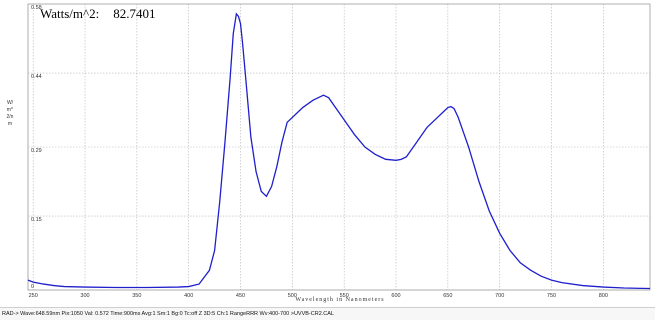 The image size is (655, 320). Describe the element at coordinates (36, 8) in the screenshot. I see `y-tick-label: 0.58` at that location.